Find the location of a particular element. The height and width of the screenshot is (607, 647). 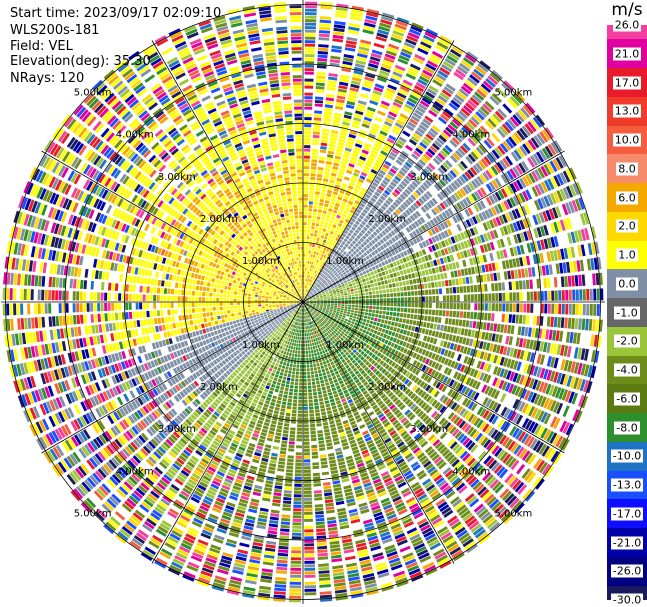

colorbar-tick-label: 17.0 is located at coordinates (627, 82).